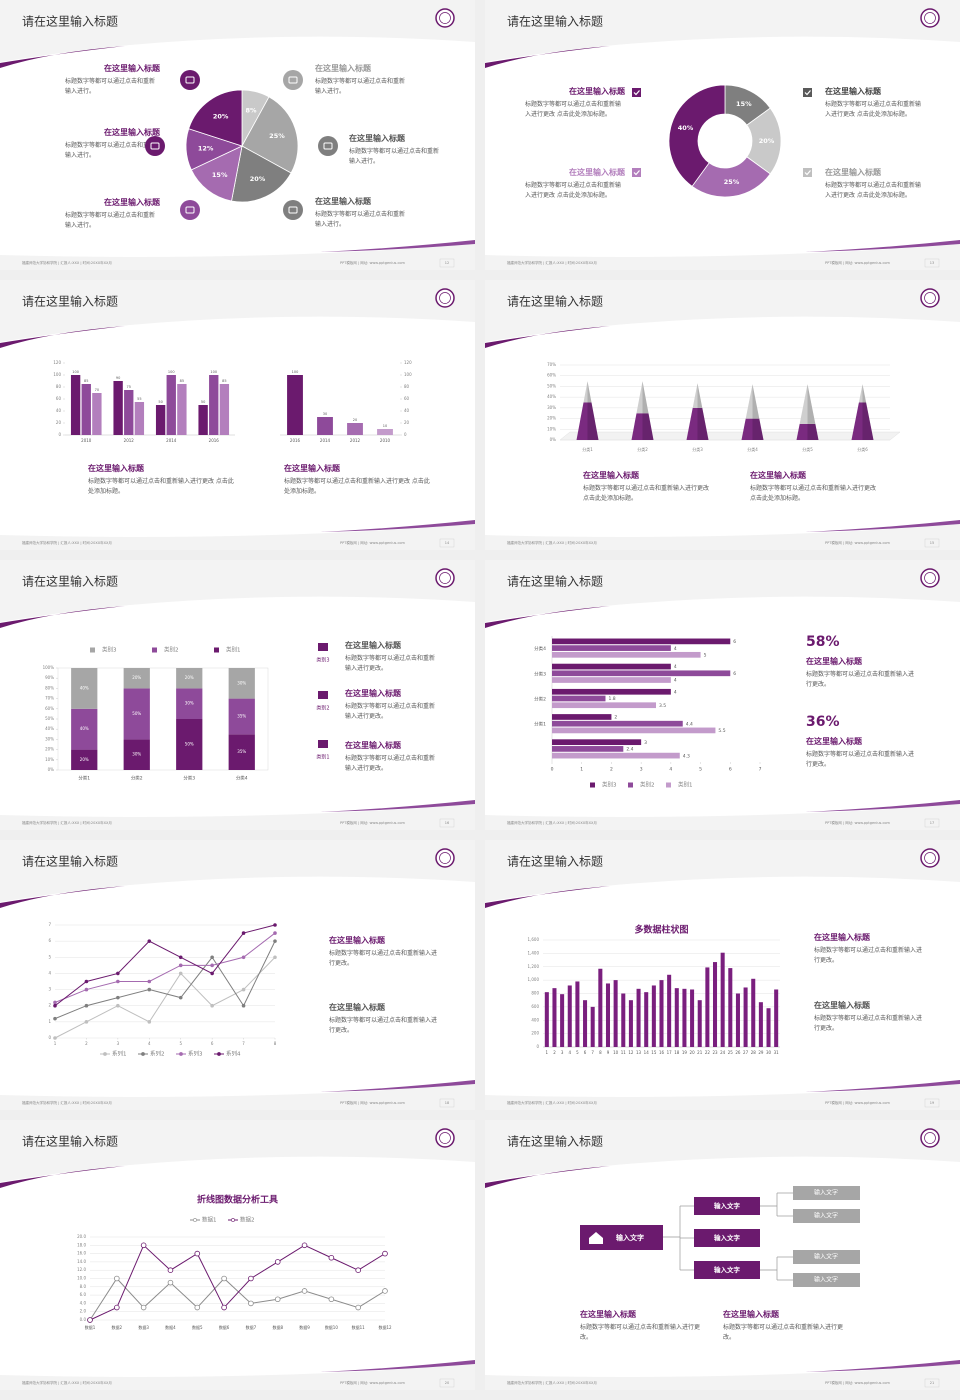 This screenshot has width=960, height=1400. I want to click on legend-marker, so click(181, 1054).